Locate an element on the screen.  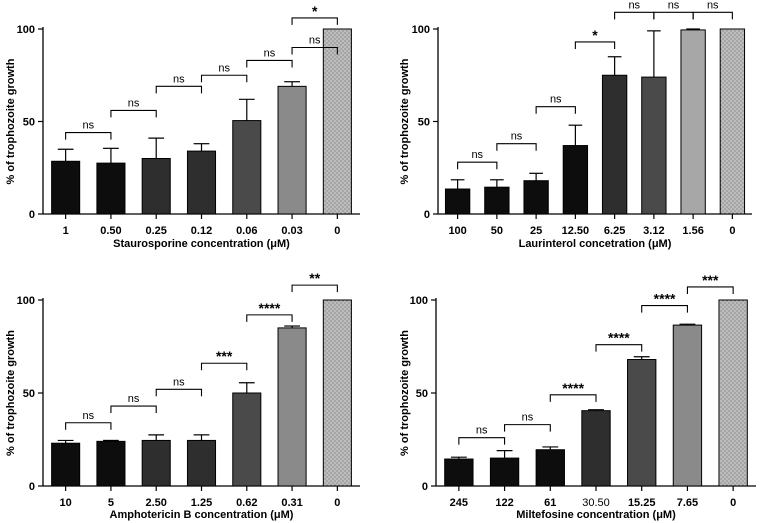
bar-3.12 is located at coordinates (654, 145).